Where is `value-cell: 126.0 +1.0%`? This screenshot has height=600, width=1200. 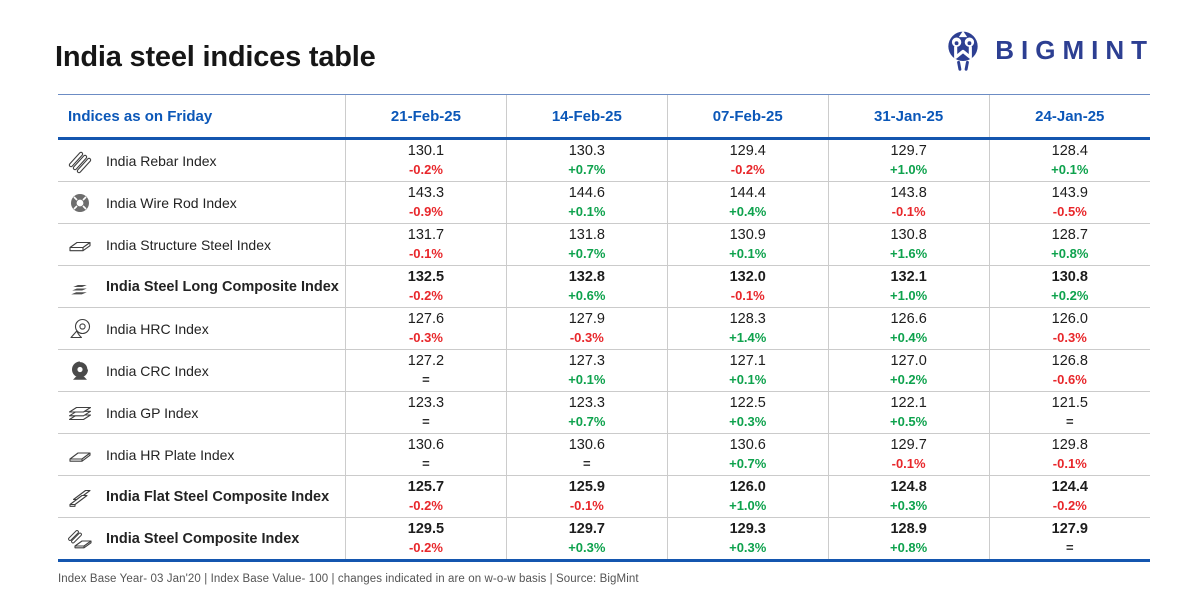
value-cell: 126.0 +1.0% is located at coordinates (747, 496).